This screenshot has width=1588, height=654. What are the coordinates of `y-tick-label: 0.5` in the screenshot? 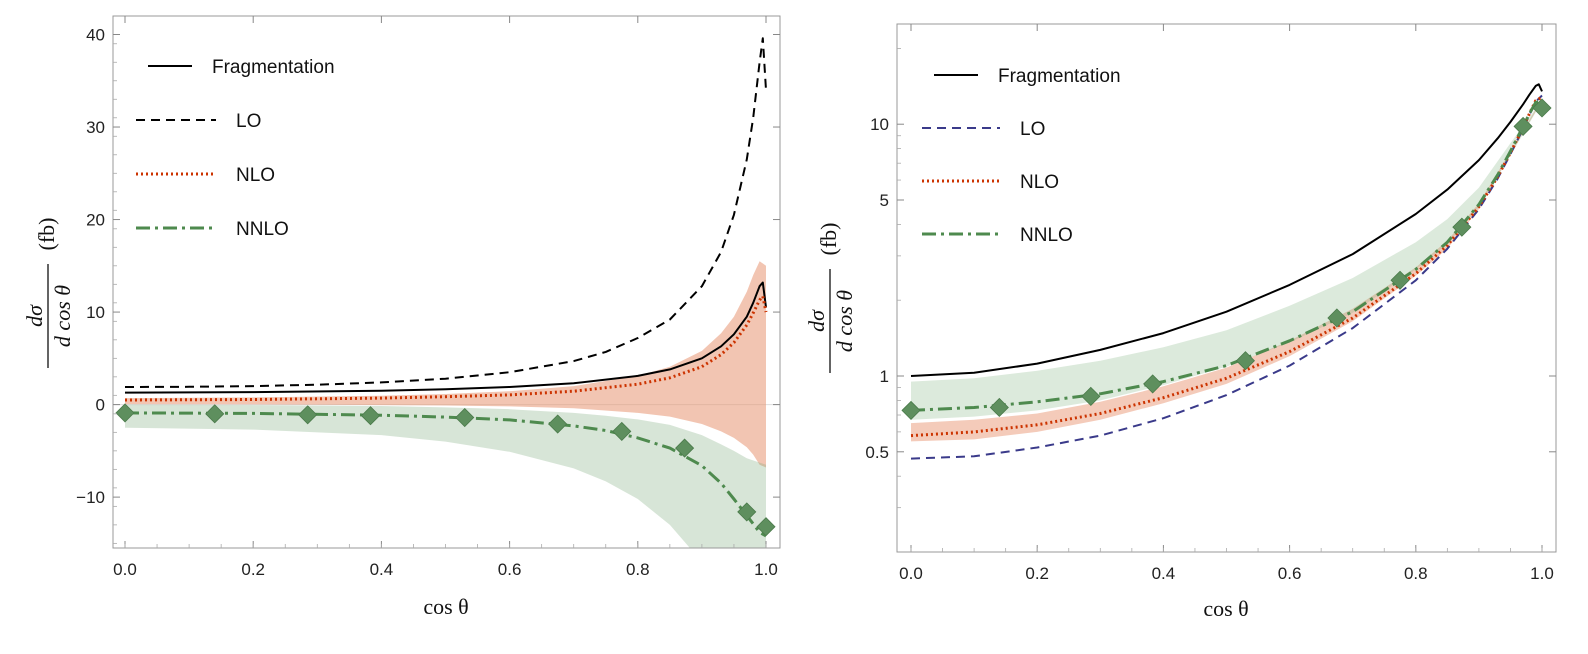 It's located at (877, 452).